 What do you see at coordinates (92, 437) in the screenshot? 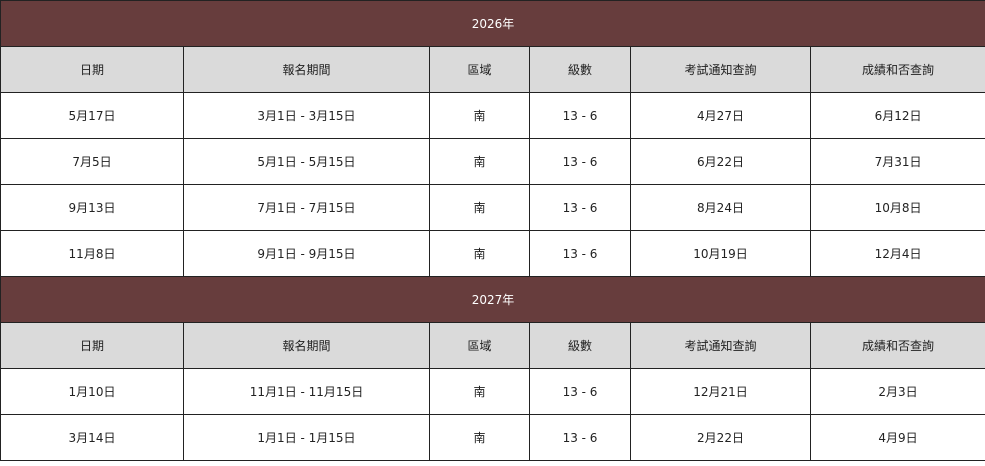
I see `cell-date: 3月14日` at bounding box center [92, 437].